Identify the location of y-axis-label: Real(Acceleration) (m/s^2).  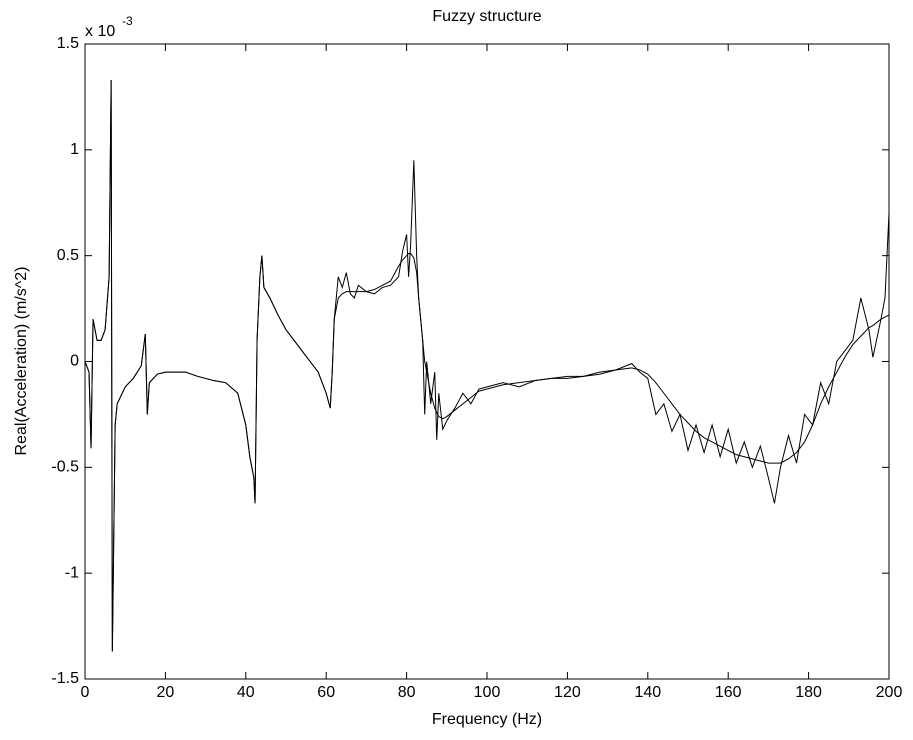
(21, 361).